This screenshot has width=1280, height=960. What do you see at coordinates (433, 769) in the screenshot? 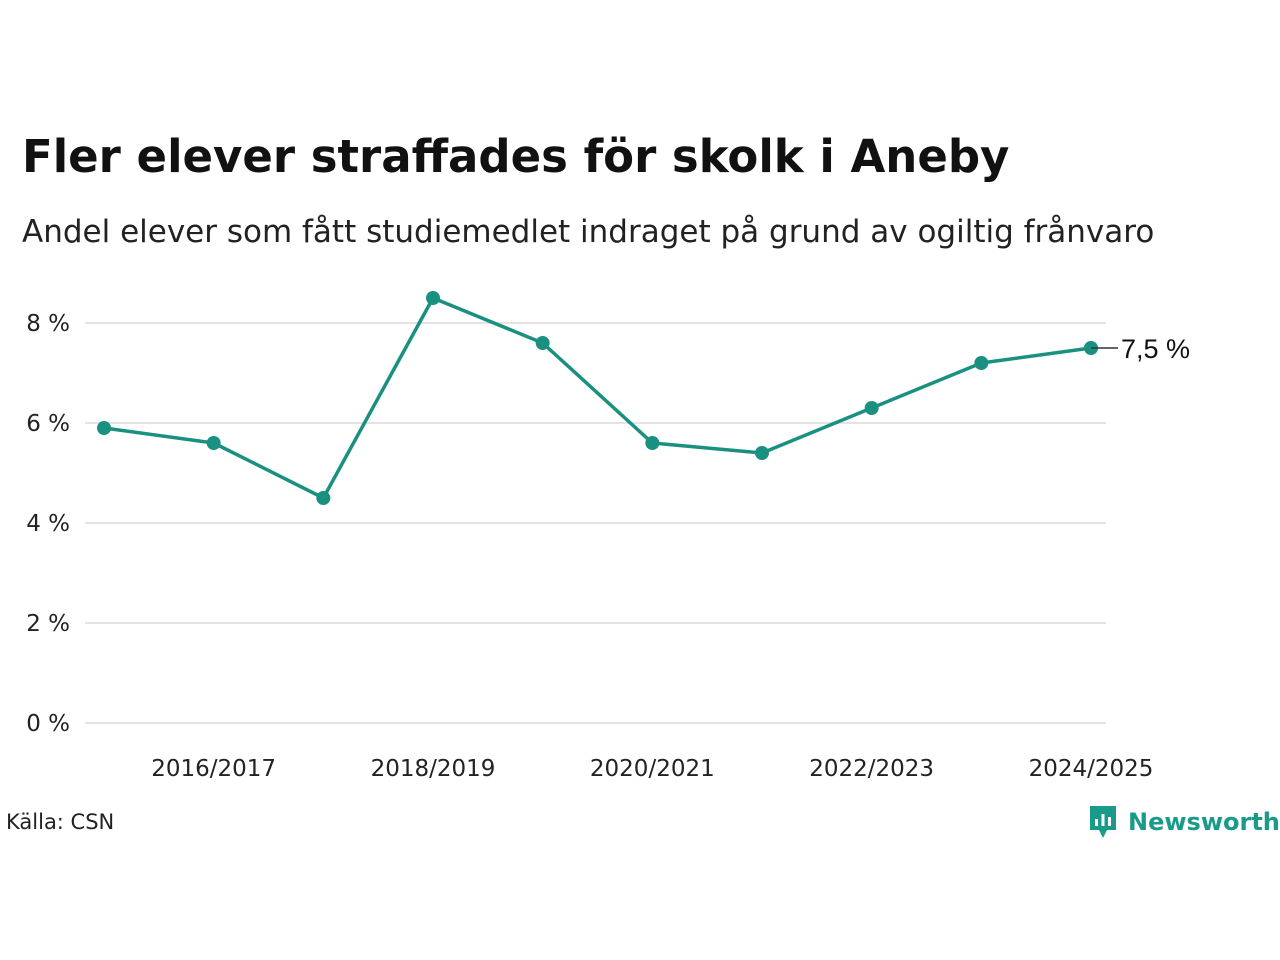
I see `x-tick-label: 2018/2019` at bounding box center [433, 769].